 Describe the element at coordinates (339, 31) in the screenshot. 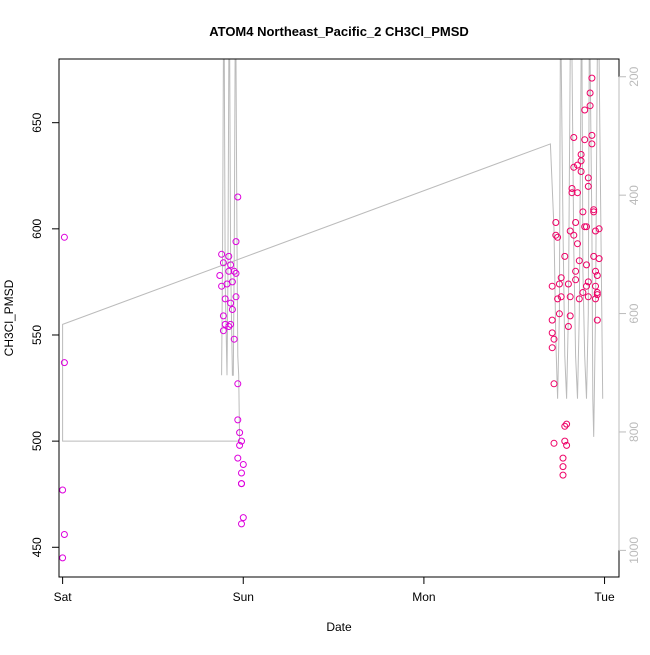

I see `chart-title: ATOM4 Northeast_Pacific_2 CH3Cl_PMSD` at that location.